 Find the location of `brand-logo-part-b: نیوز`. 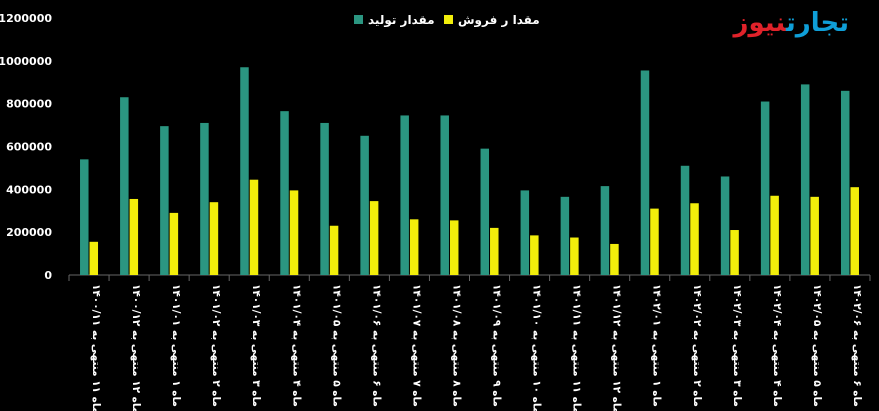

brand-logo-part-b: نیوز is located at coordinates (760, 23).